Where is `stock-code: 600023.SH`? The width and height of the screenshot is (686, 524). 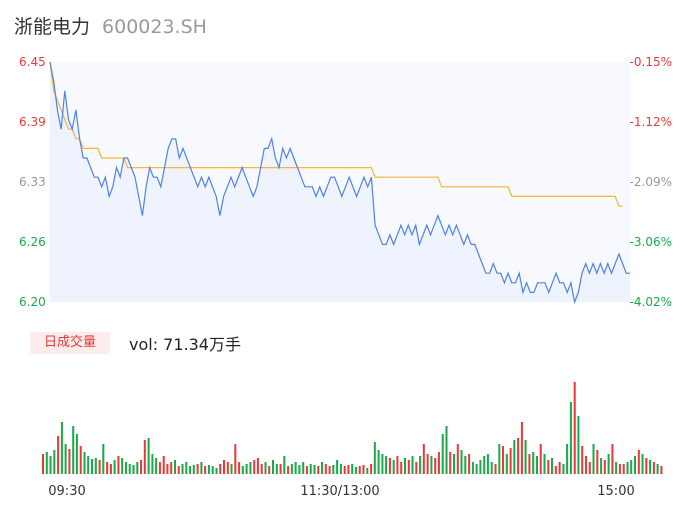 stock-code: 600023.SH is located at coordinates (154, 27).